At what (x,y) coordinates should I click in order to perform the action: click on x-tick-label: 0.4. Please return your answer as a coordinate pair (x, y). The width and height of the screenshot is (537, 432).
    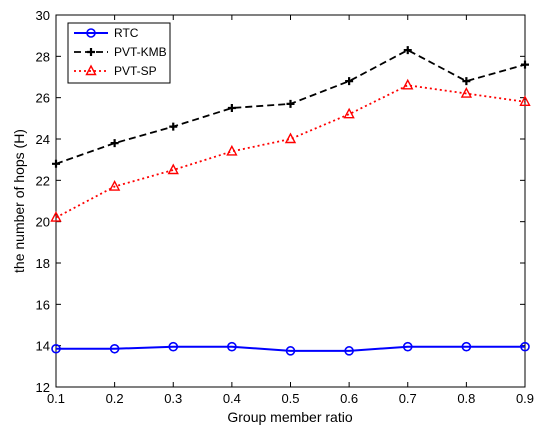
    Looking at the image, I should click on (232, 398).